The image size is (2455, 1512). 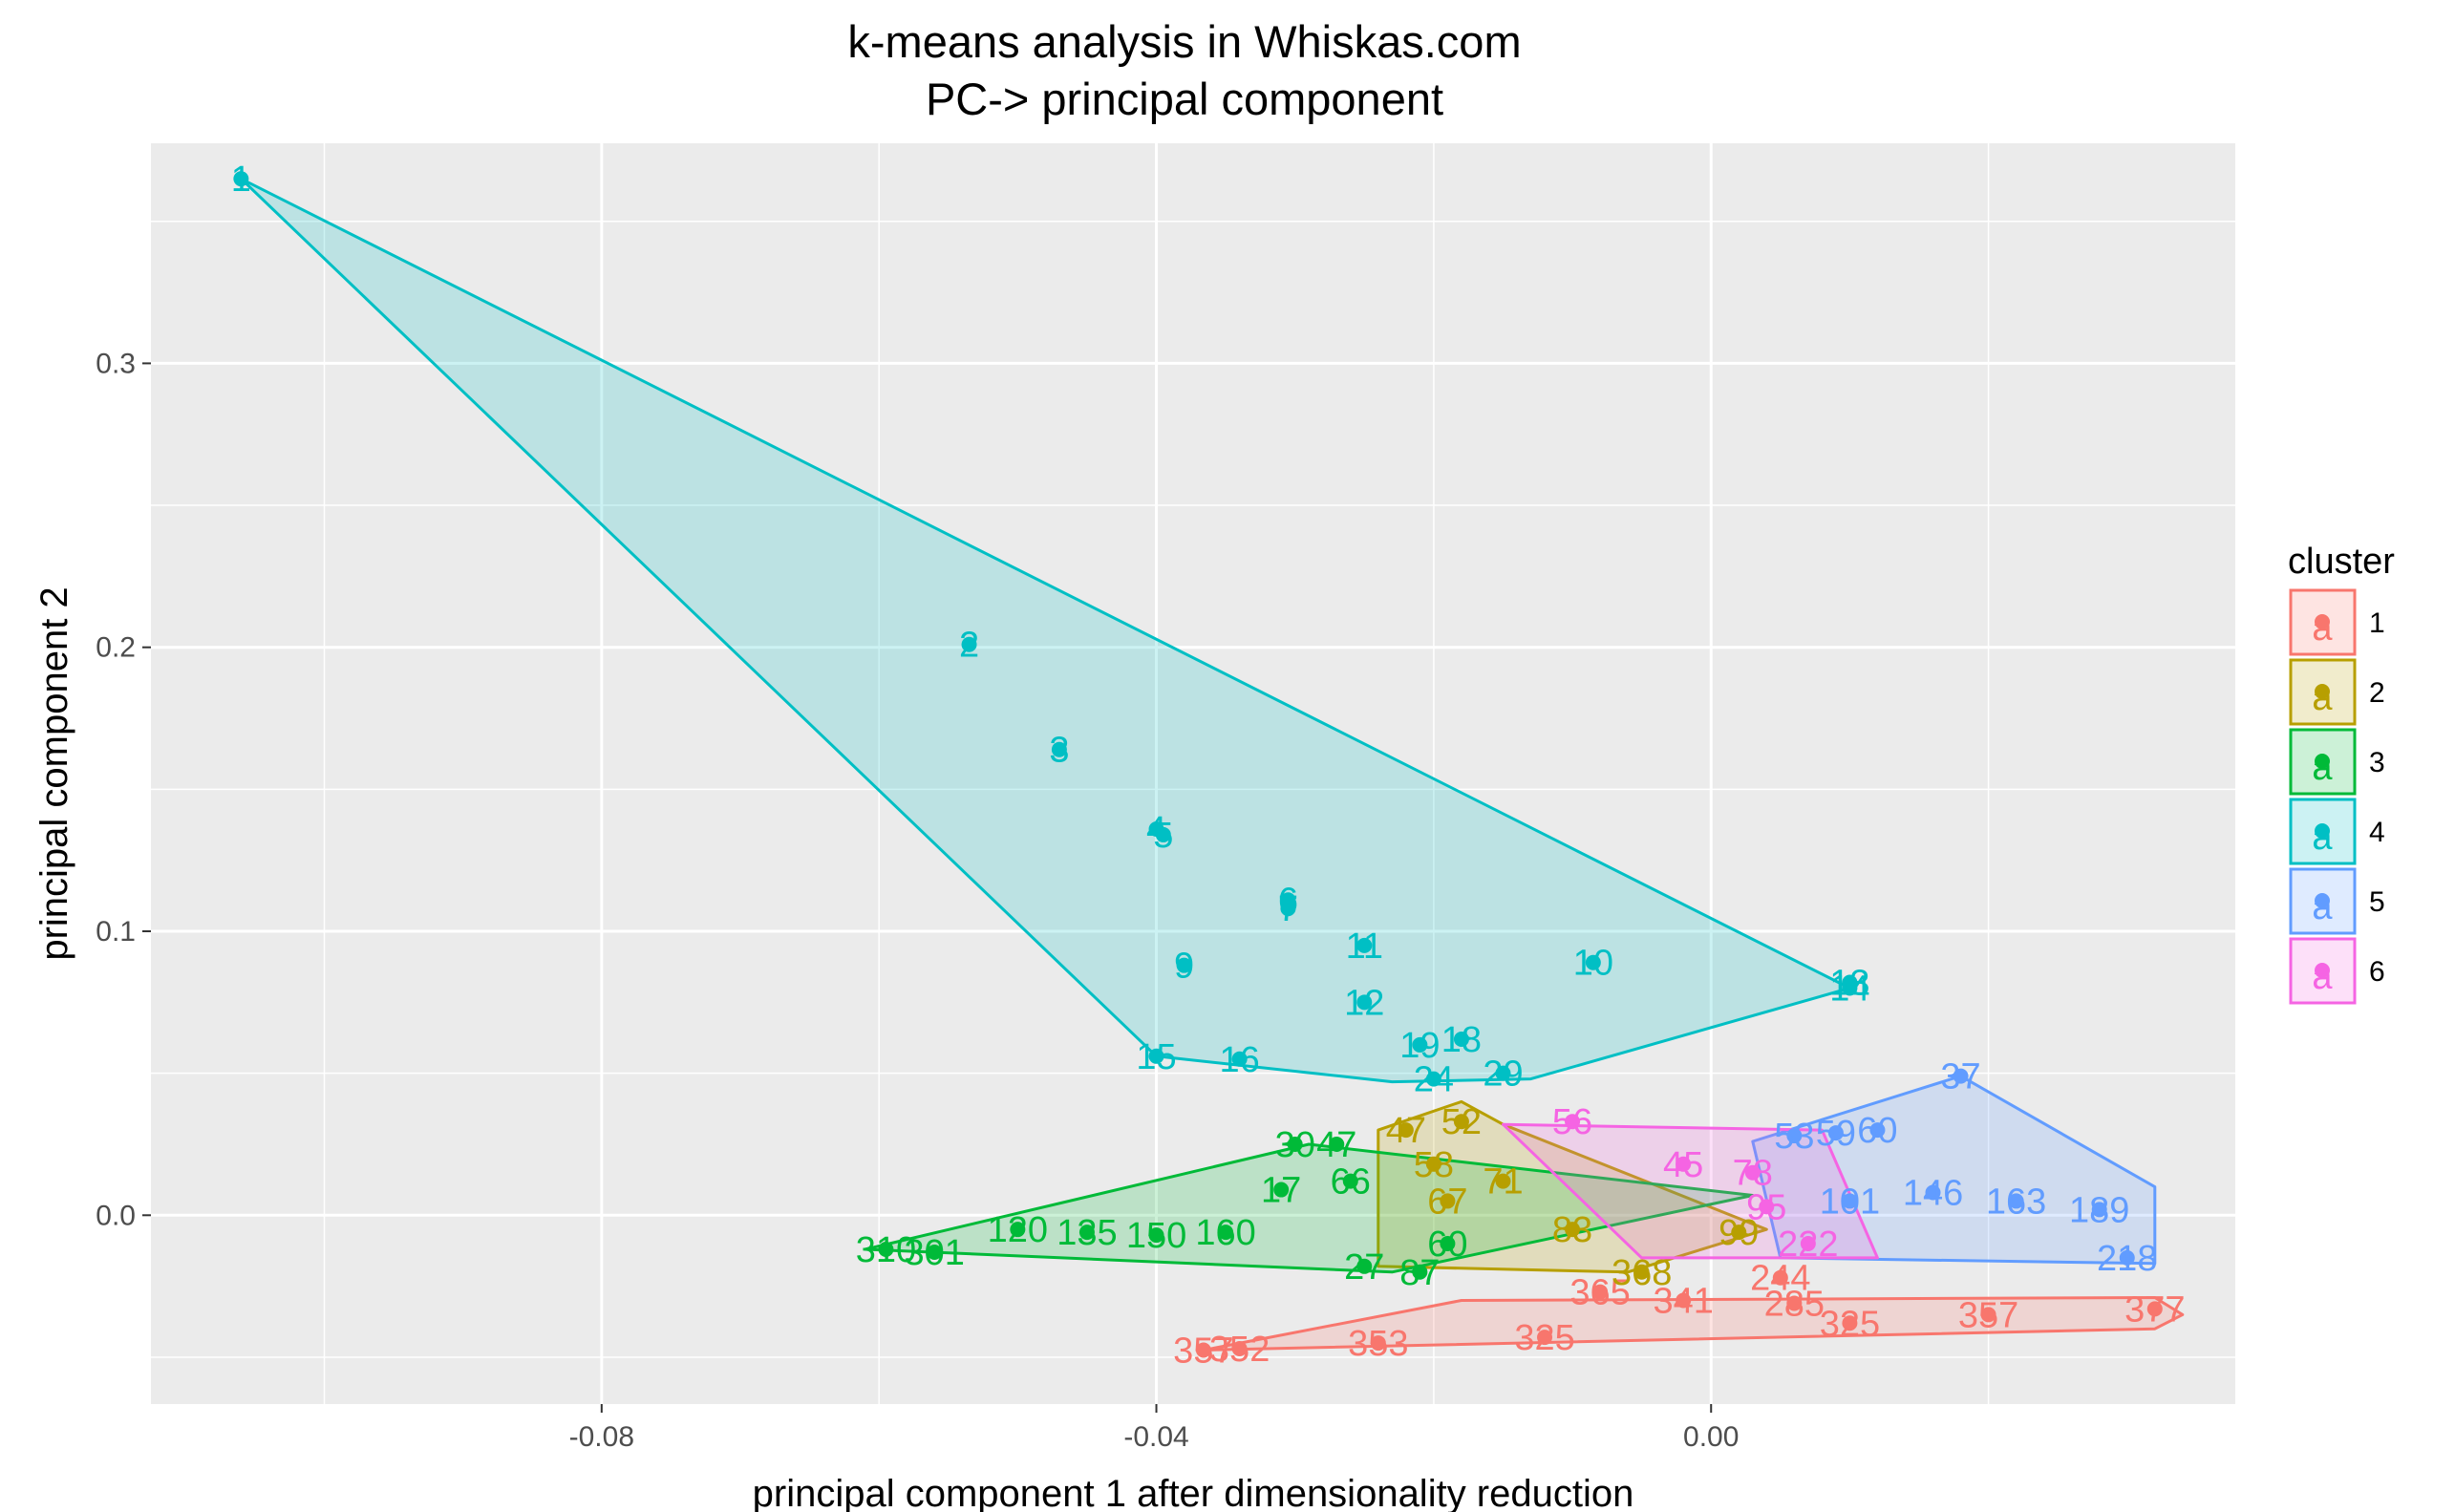 What do you see at coordinates (886, 1250) in the screenshot?
I see `data-point-label: 310` at bounding box center [886, 1250].